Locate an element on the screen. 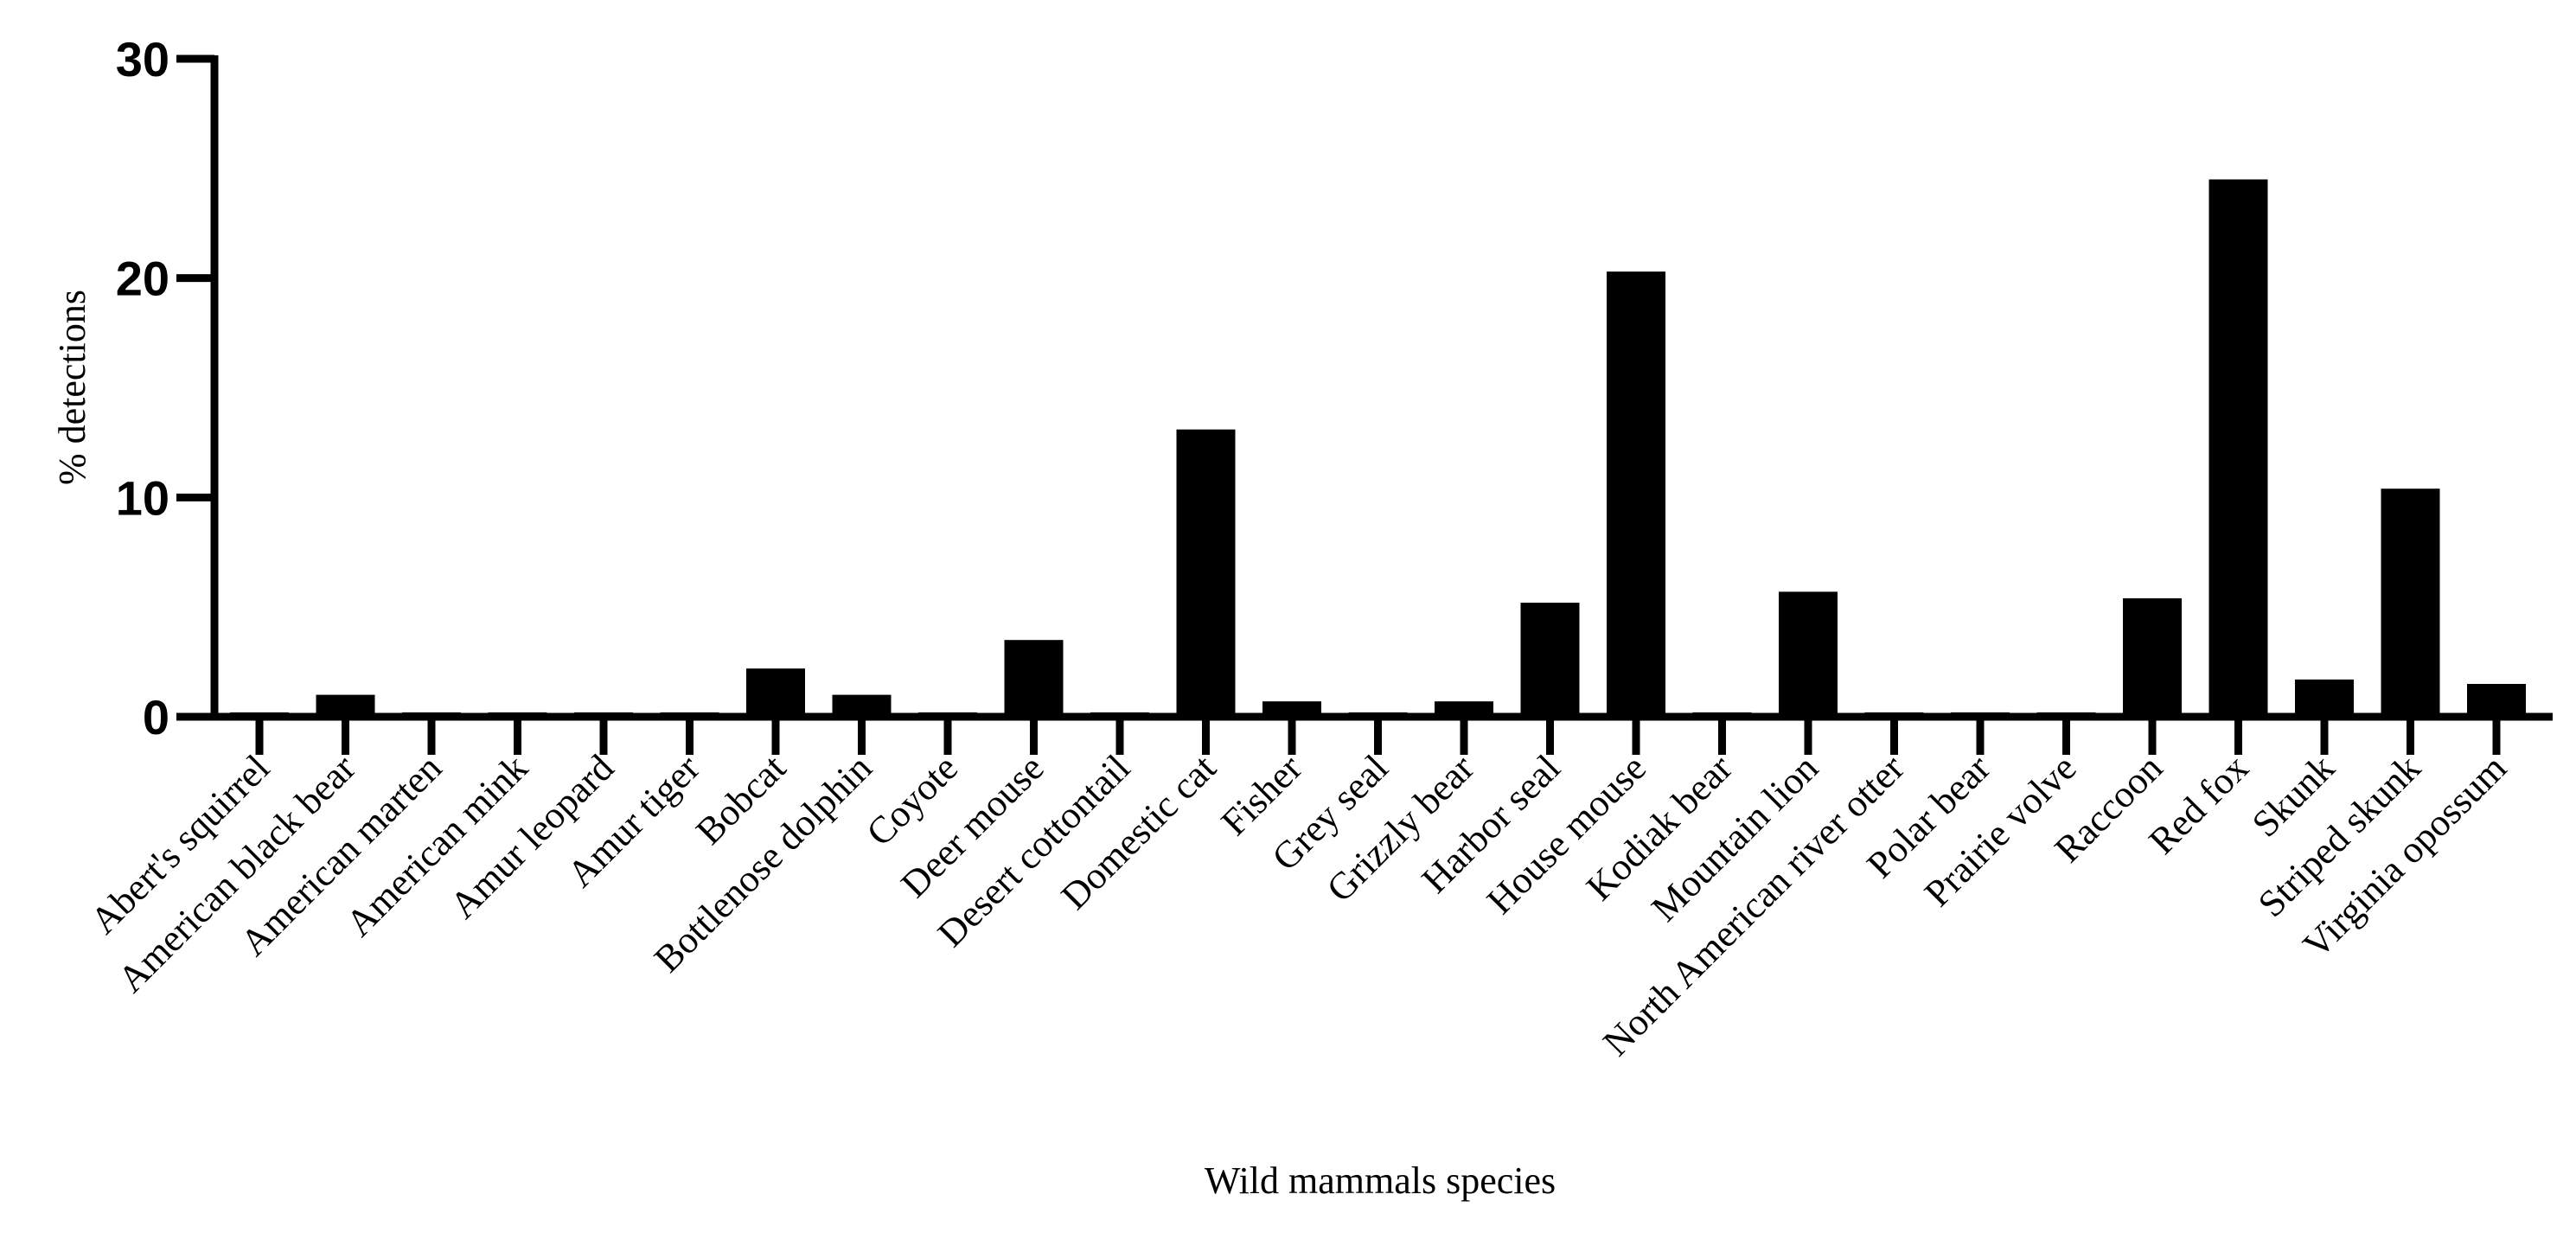 This screenshot has width=2576, height=1239. y-tick-label: 0 is located at coordinates (156, 717).